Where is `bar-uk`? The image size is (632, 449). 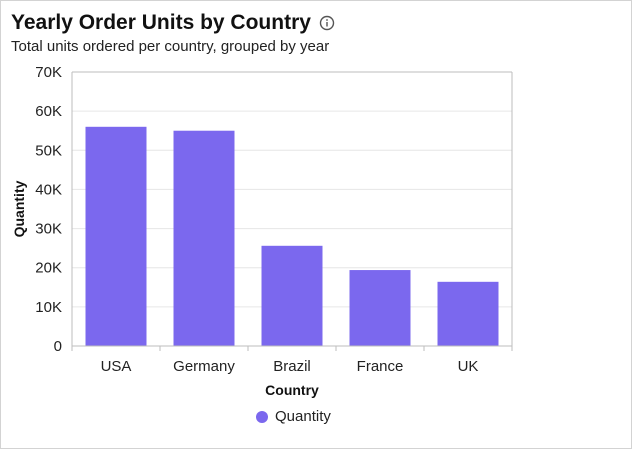
bar-uk is located at coordinates (468, 313).